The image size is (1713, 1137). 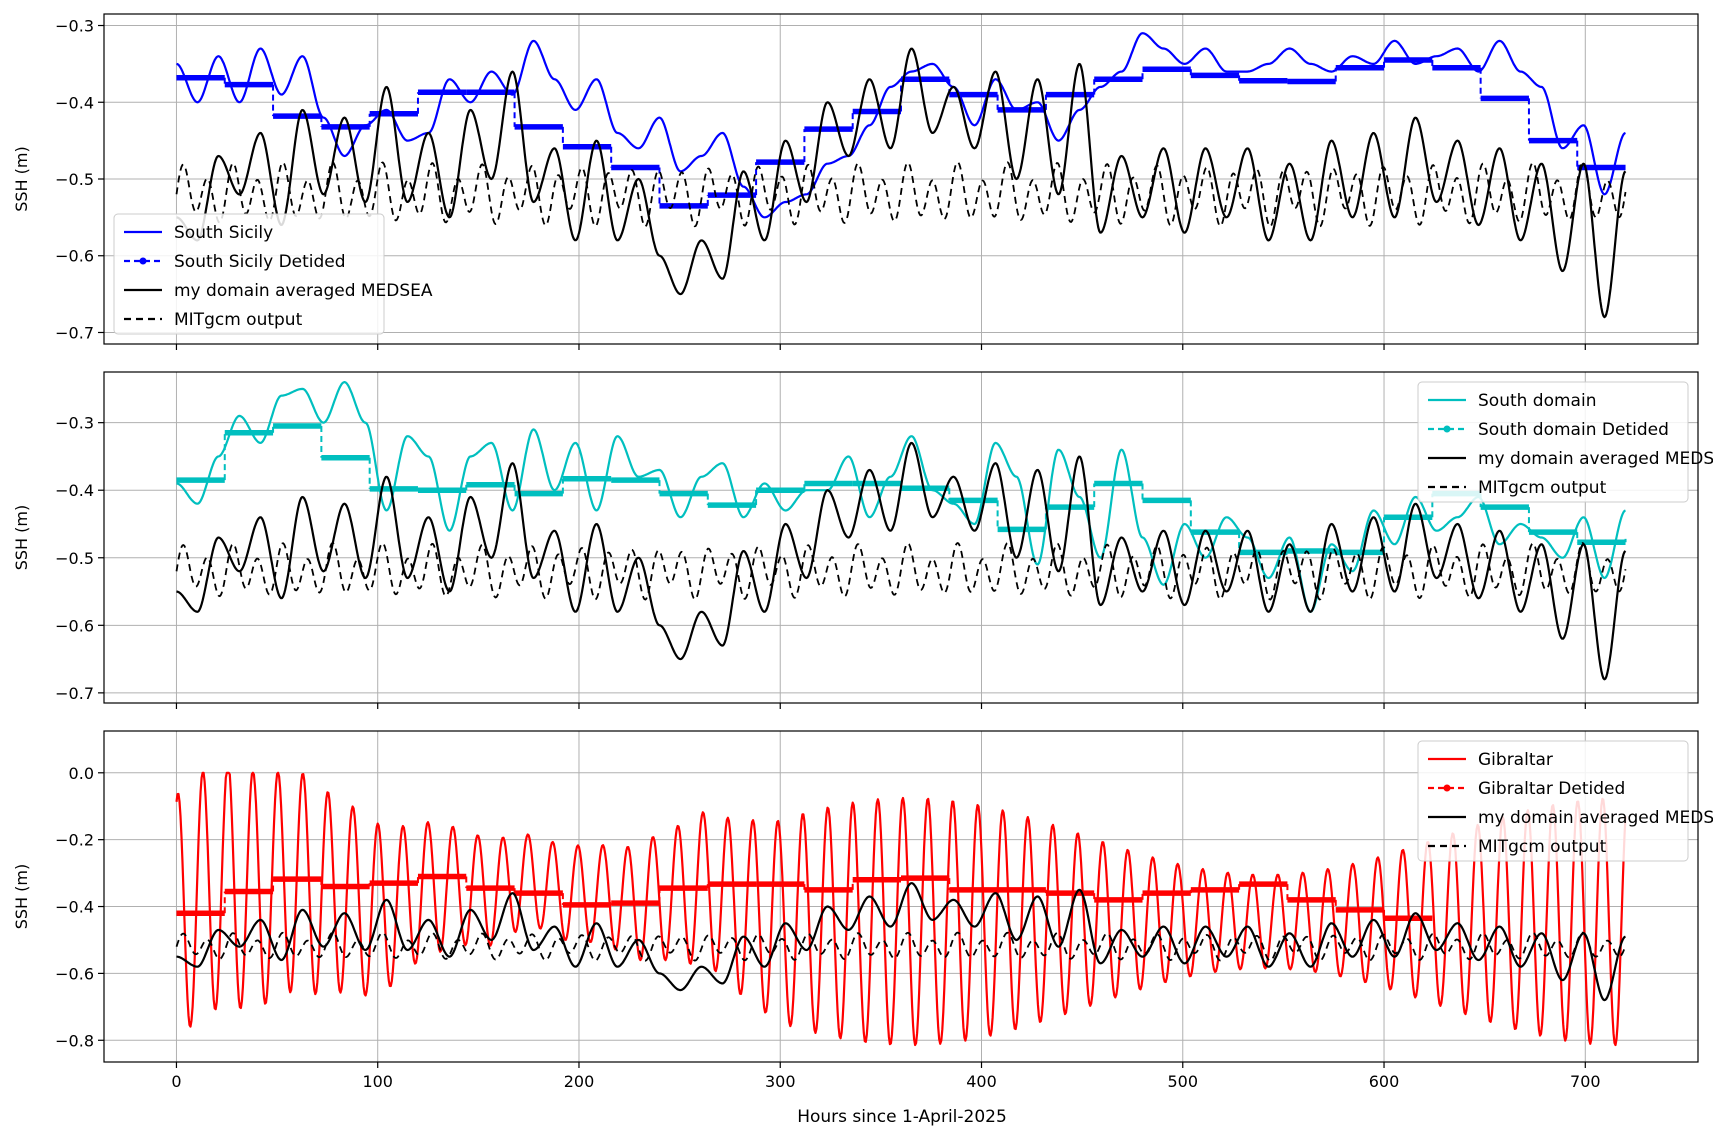 I want to click on x-tick-label: 400, so click(x=981, y=1081).